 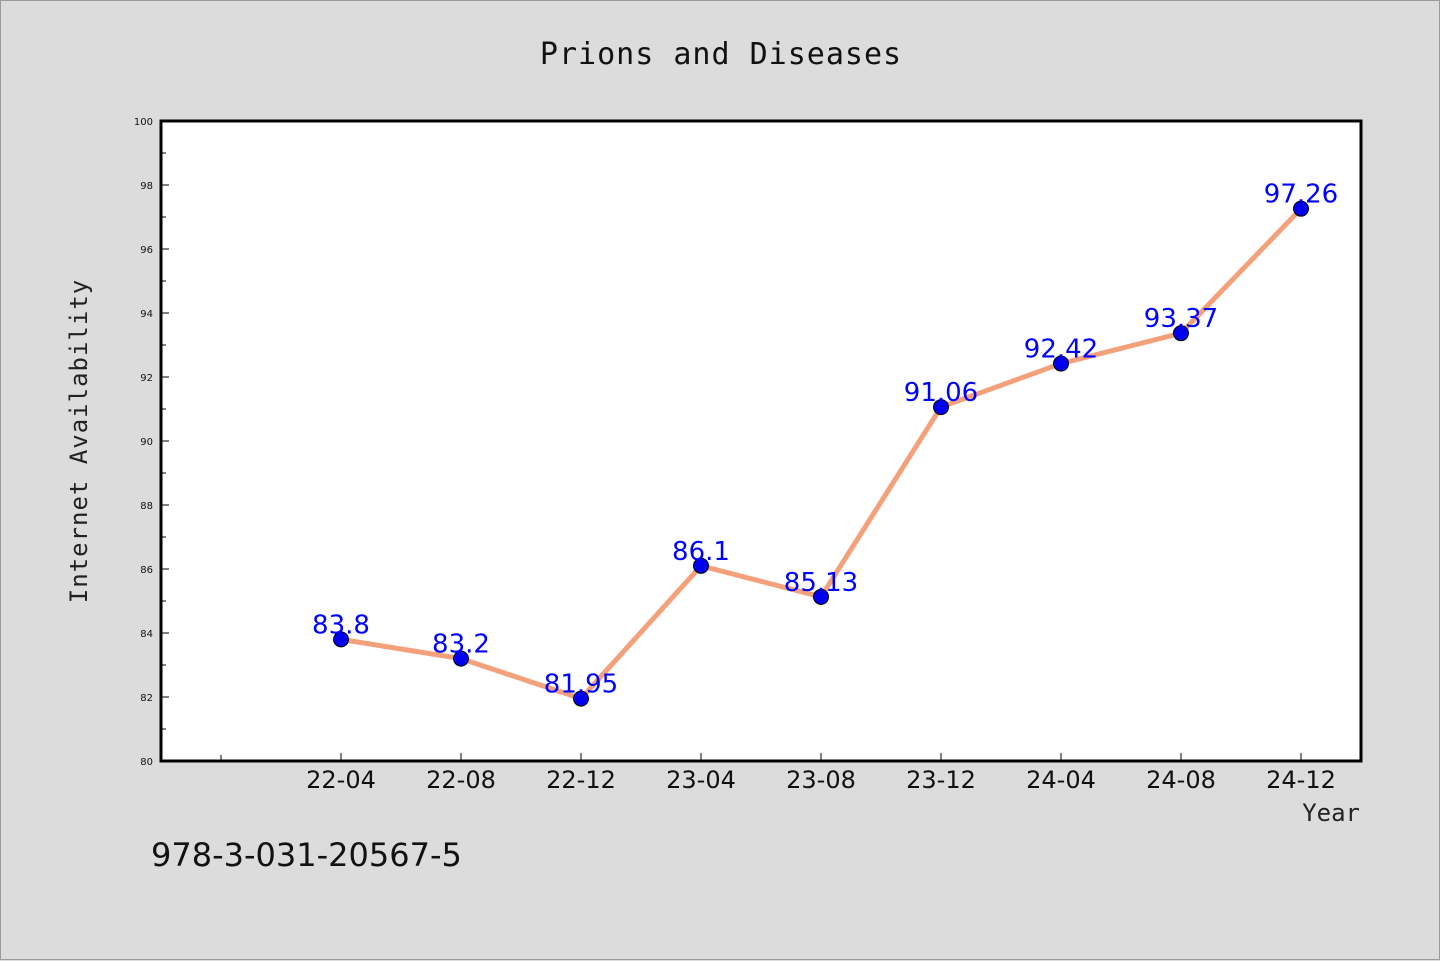 What do you see at coordinates (461, 645) in the screenshot?
I see `data-label: 83.2` at bounding box center [461, 645].